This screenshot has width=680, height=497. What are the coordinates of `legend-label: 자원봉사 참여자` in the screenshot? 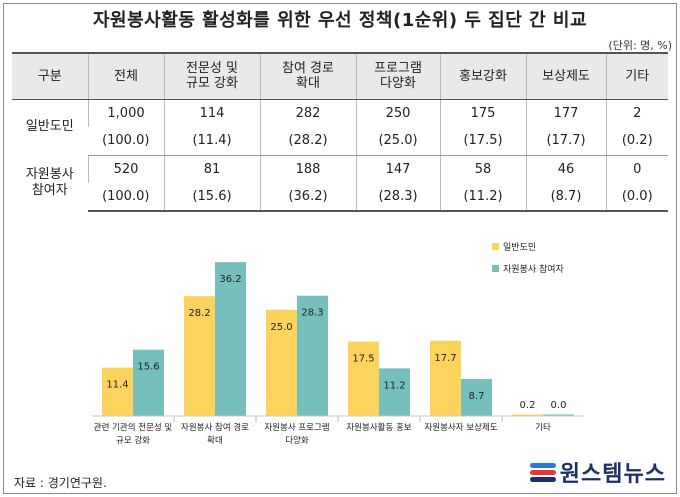 It's located at (534, 269).